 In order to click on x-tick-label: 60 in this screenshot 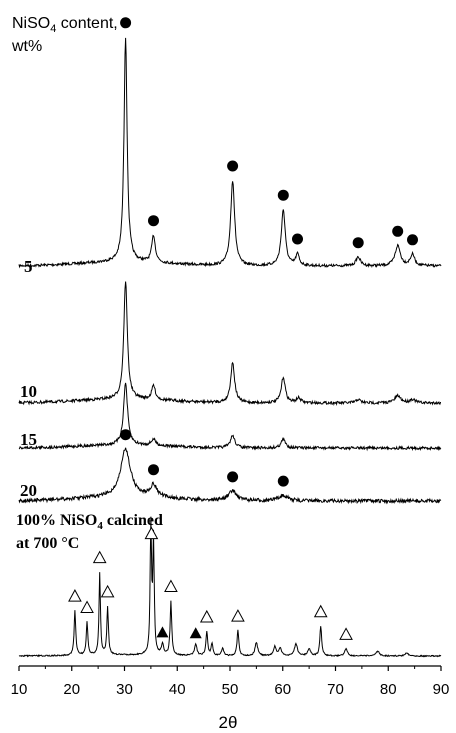, I will do `click(282, 689)`.